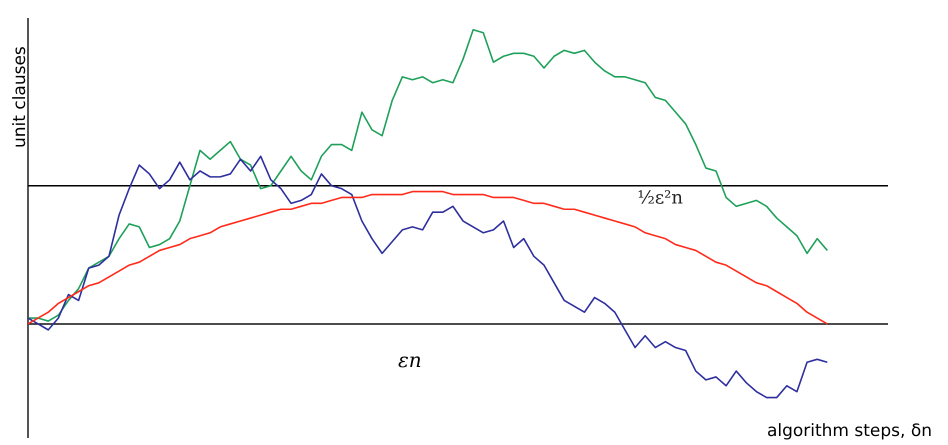 This screenshot has width=948, height=445. What do you see at coordinates (849, 431) in the screenshot?
I see `x-axis-title: algorithm steps, δn` at bounding box center [849, 431].